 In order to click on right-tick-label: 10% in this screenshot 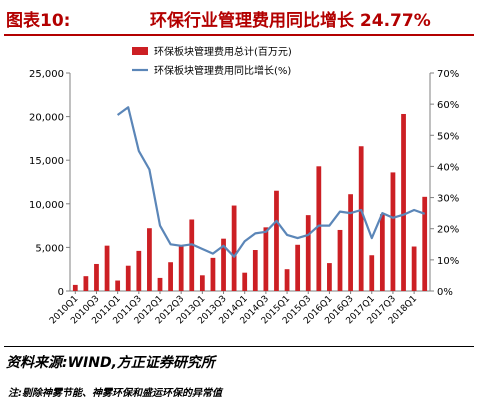, I will do `click(448, 261)`.